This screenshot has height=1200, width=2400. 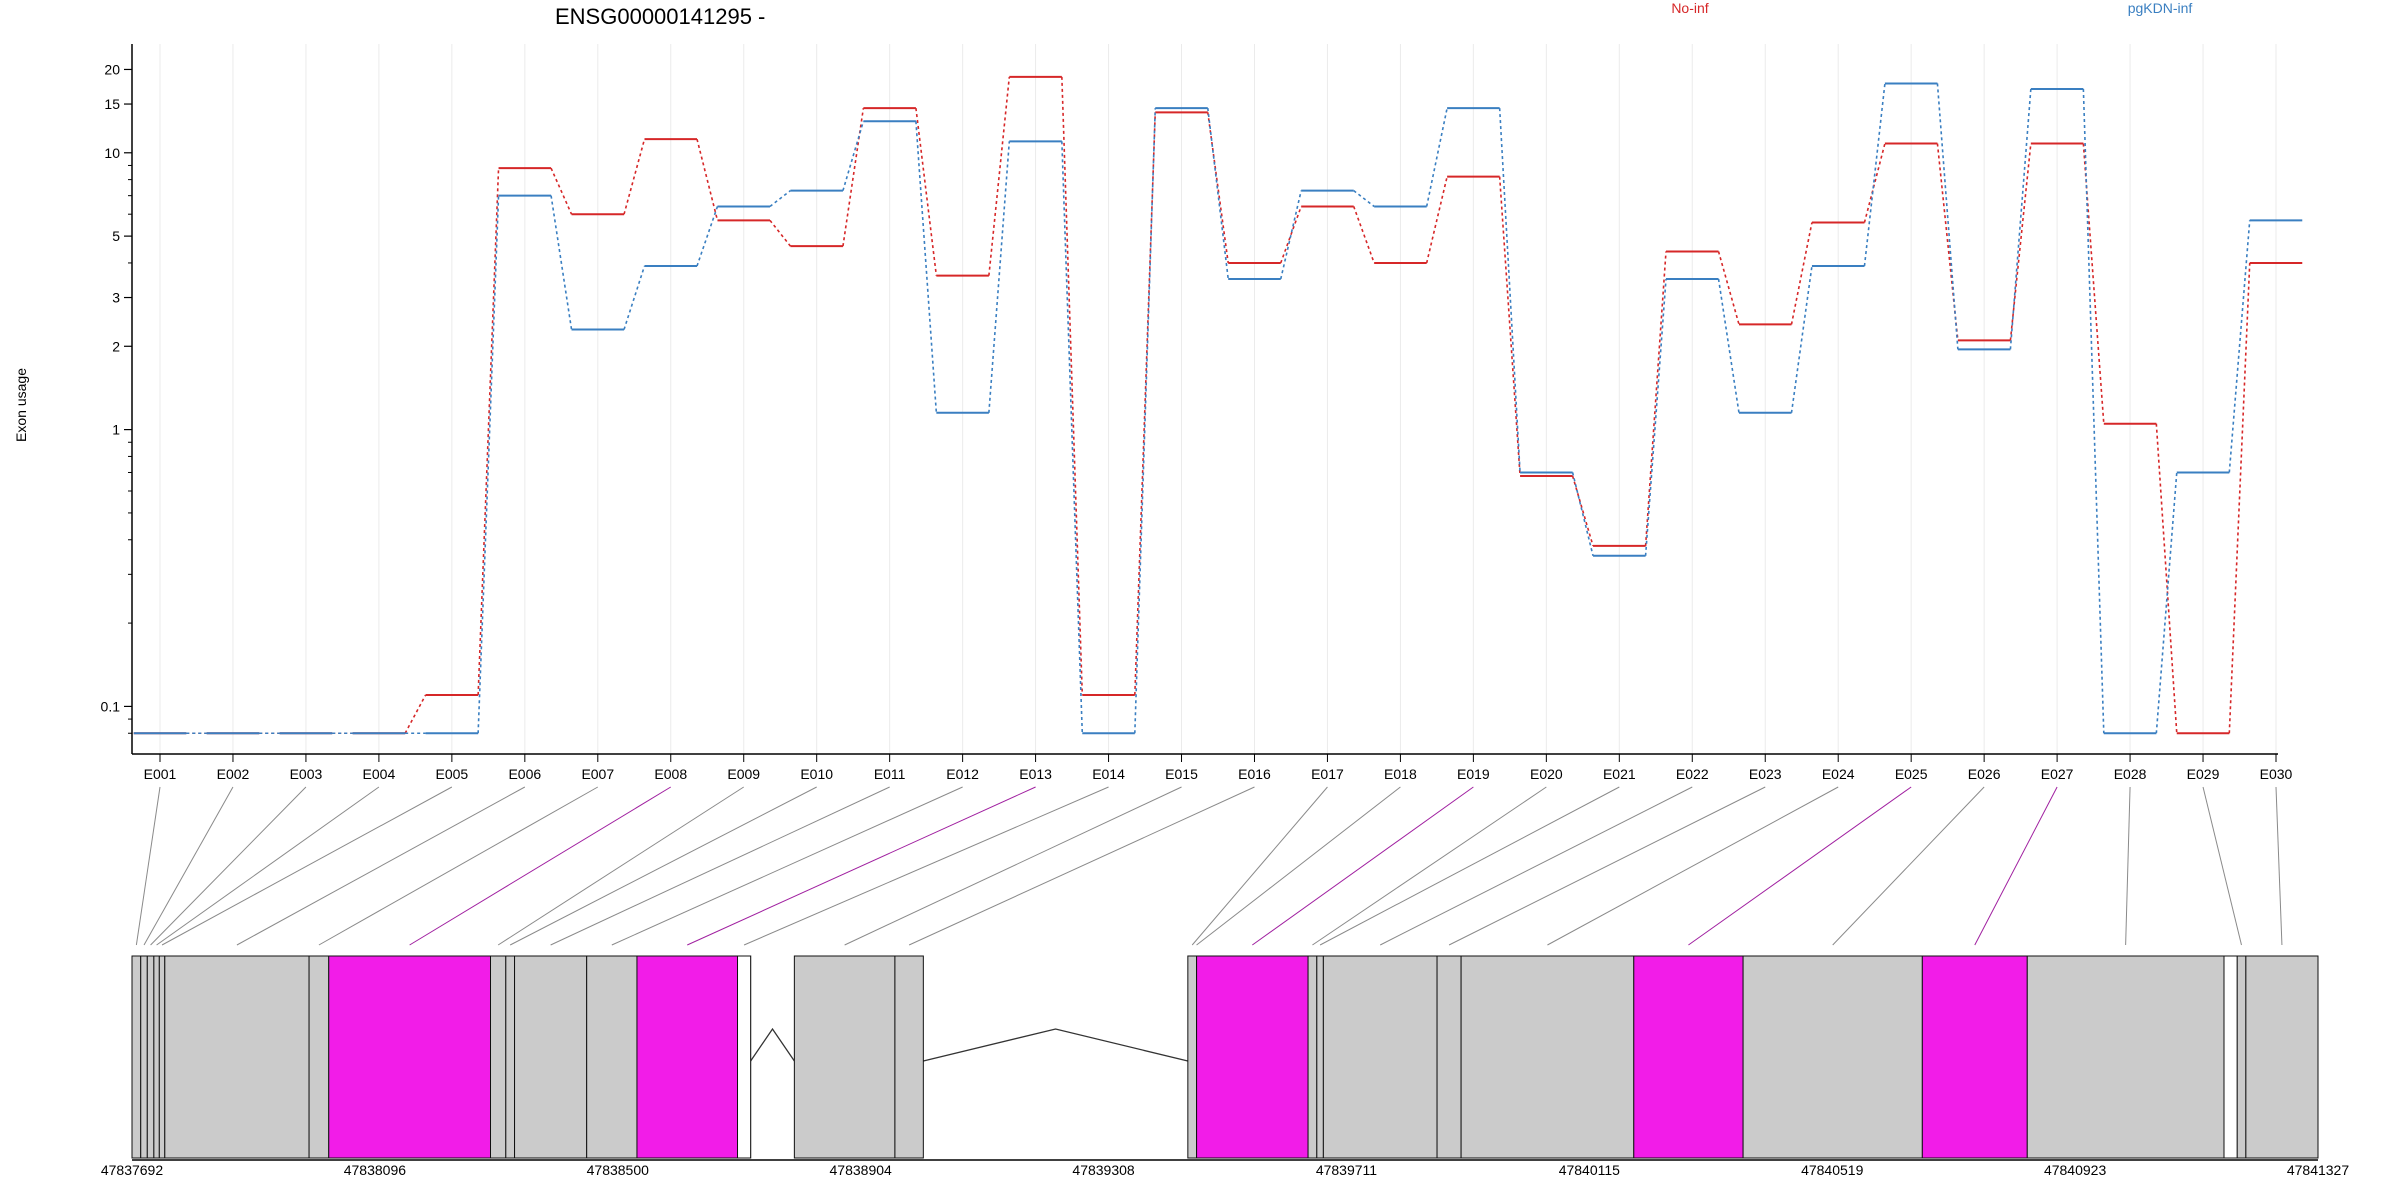 I want to click on connector-e012, so click(x=787, y=866).